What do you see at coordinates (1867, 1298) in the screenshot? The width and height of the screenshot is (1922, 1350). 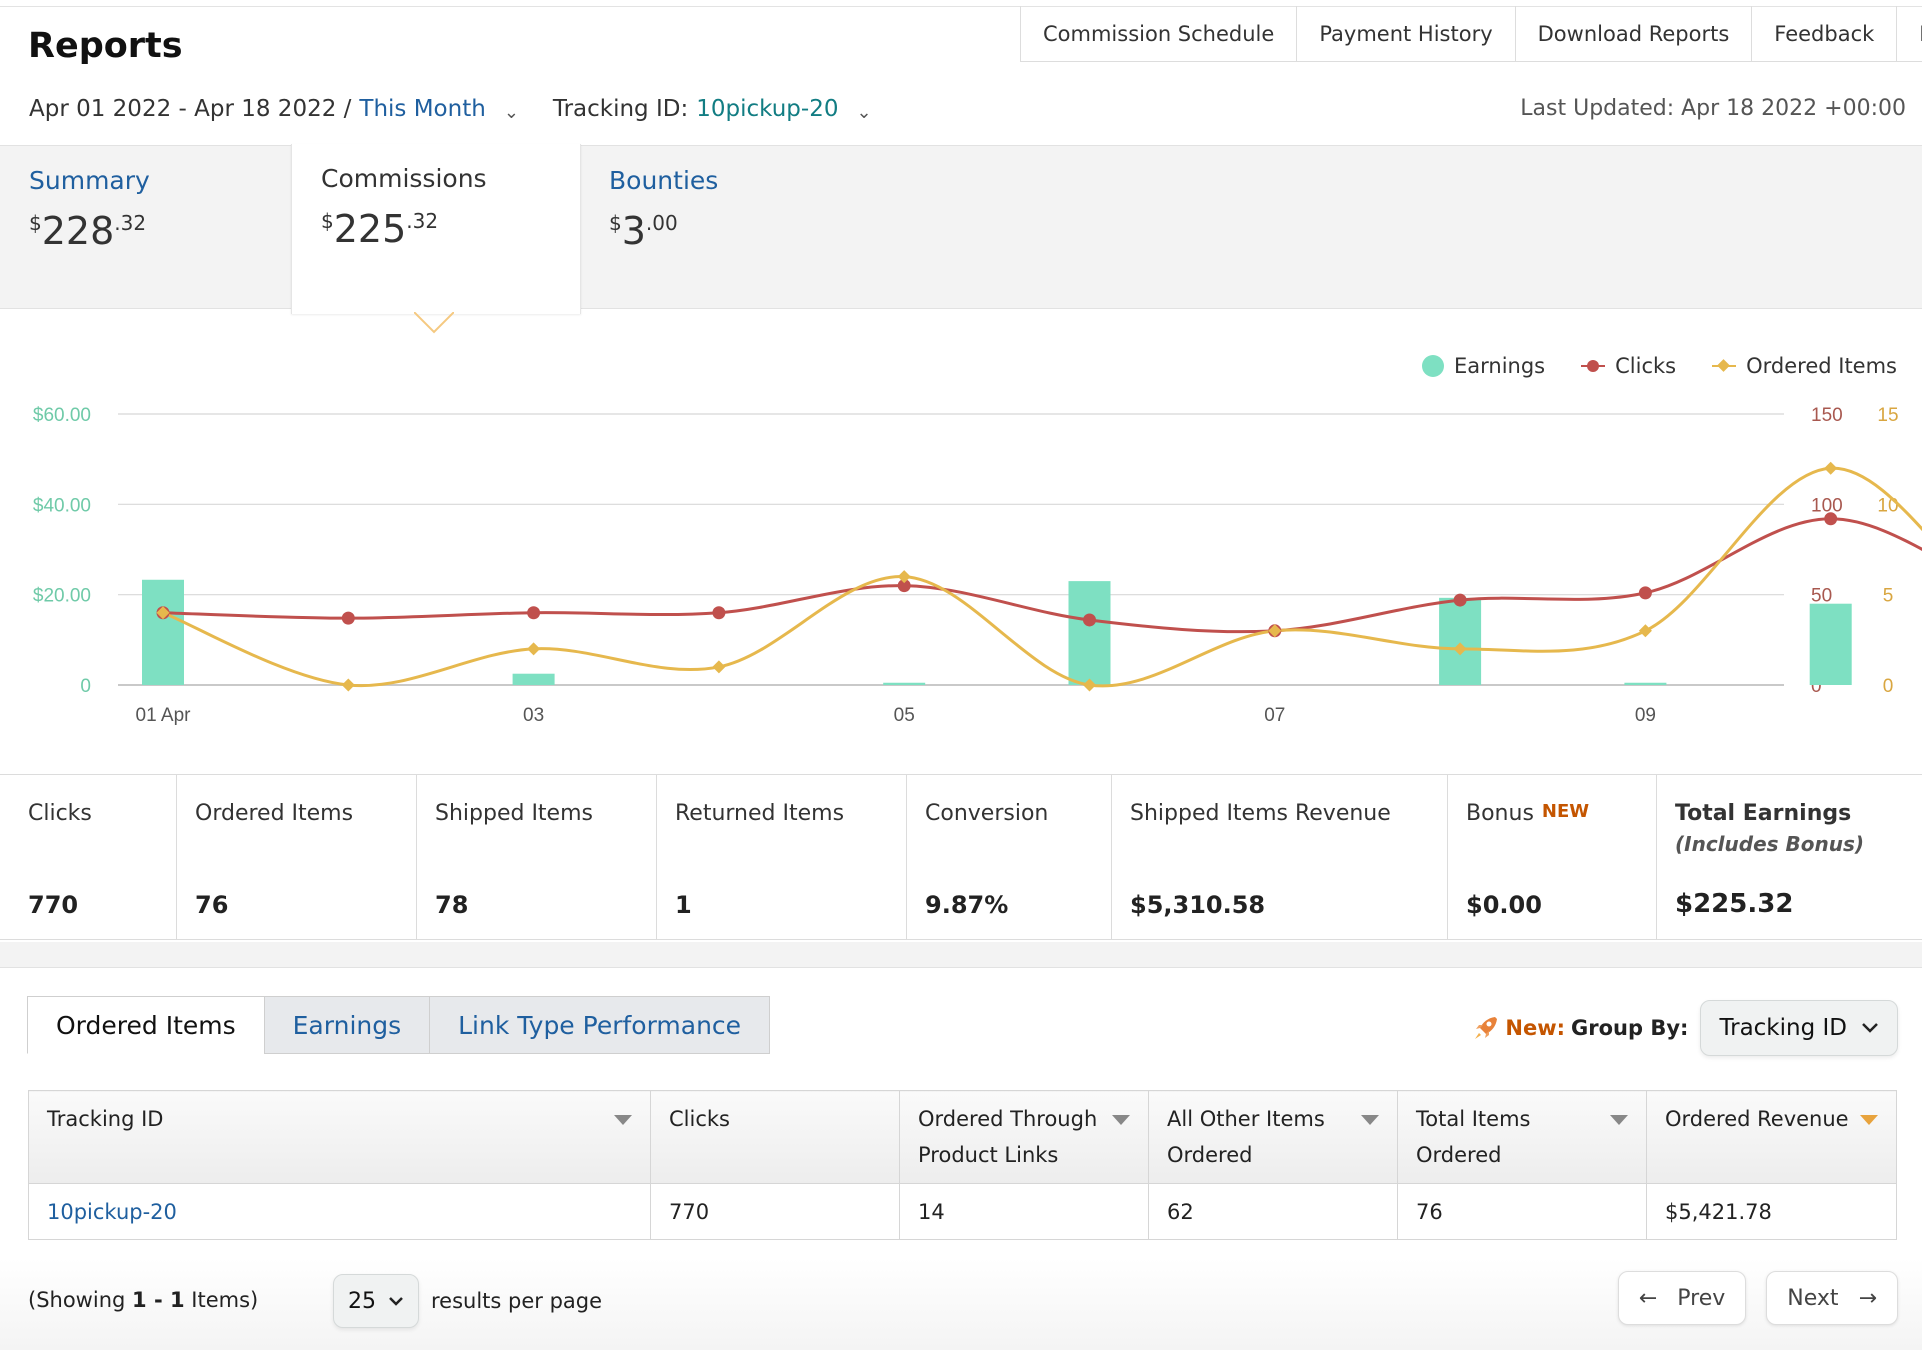 I see `arrow-right-icon: →` at bounding box center [1867, 1298].